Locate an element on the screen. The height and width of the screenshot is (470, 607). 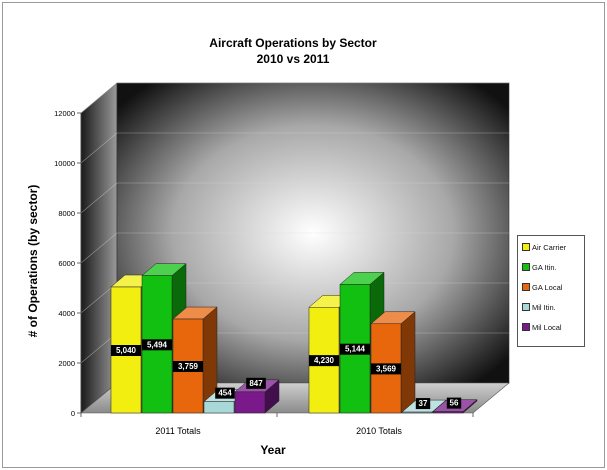
legend-item: GA Itin. is located at coordinates (539, 269).